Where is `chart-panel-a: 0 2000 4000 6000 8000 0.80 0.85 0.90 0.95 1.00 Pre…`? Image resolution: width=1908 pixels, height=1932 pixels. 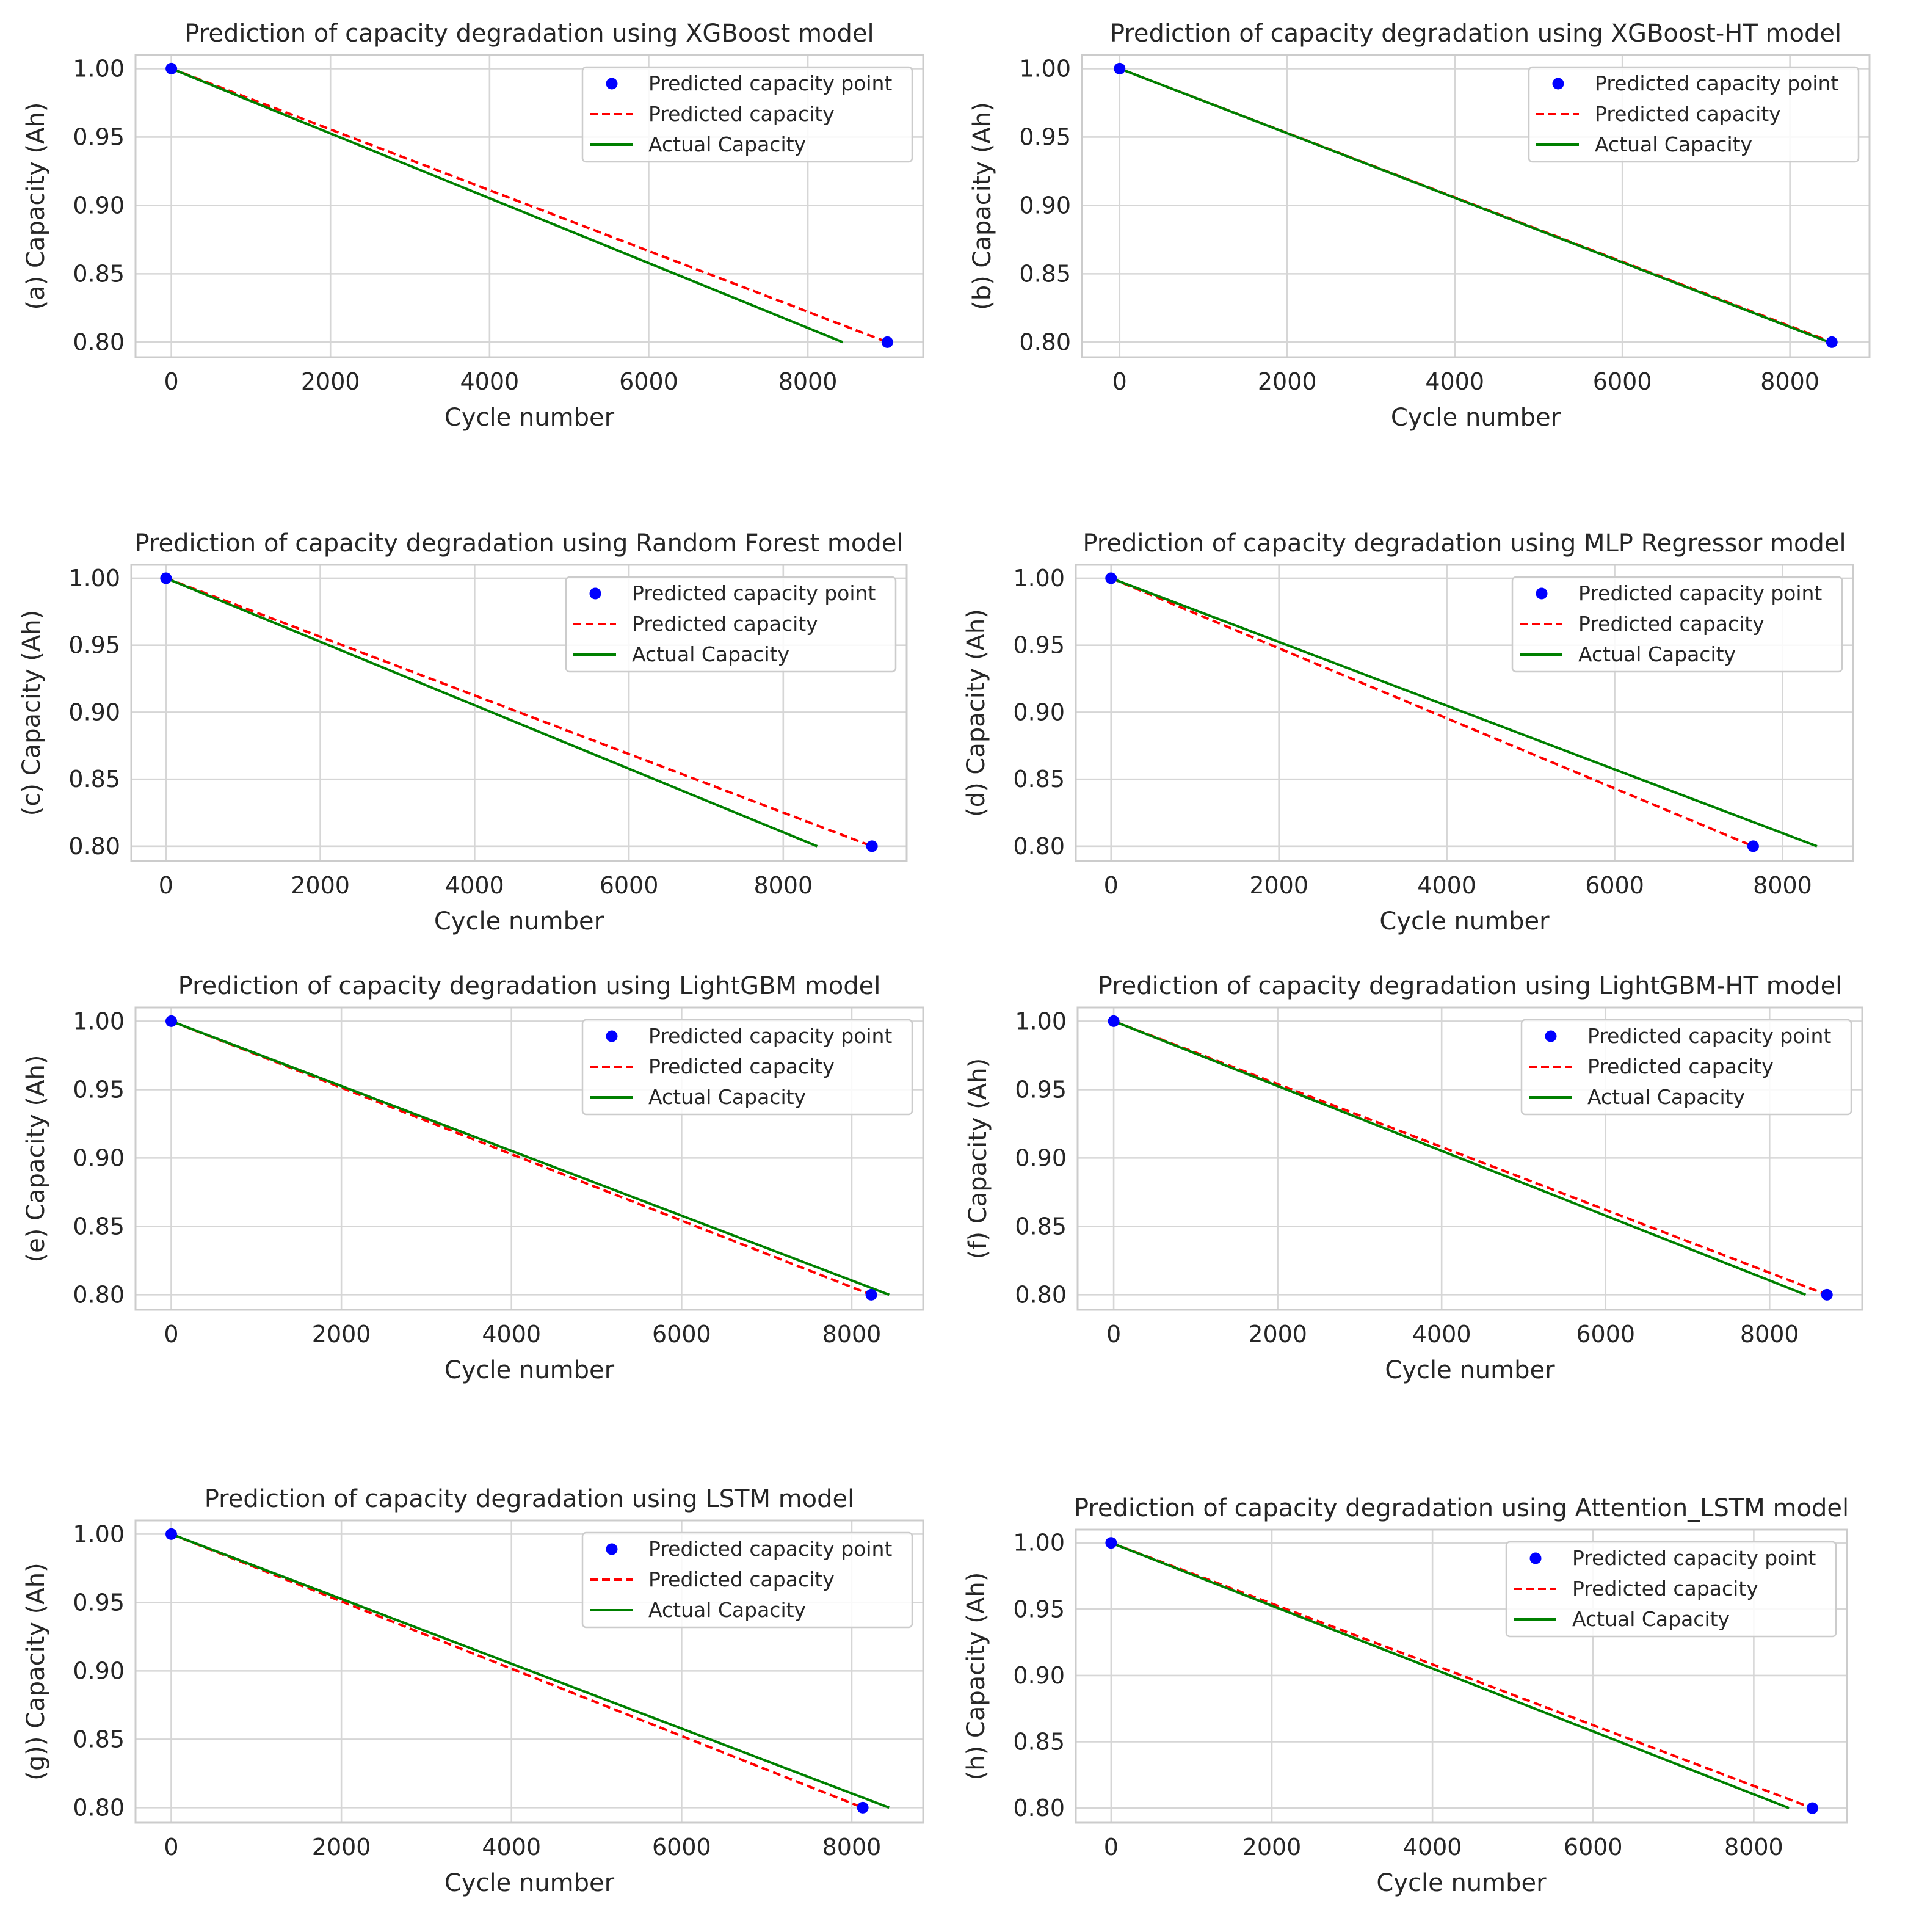 chart-panel-a: 0 2000 4000 6000 8000 0.80 0.85 0.90 0.95 1.00 Pre… is located at coordinates (473, 226).